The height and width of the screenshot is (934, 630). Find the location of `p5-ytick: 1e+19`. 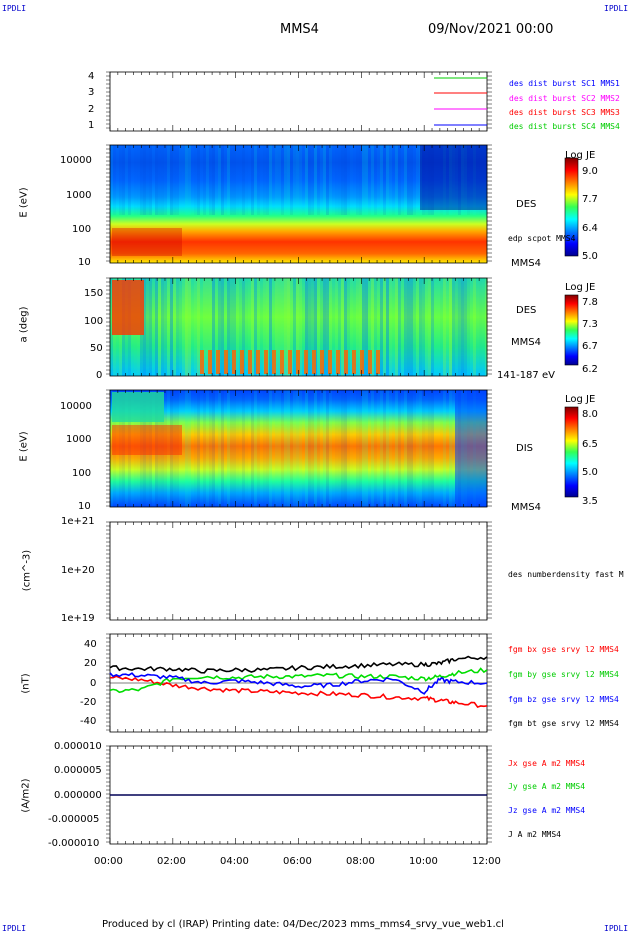

p5-ytick: 1e+19 is located at coordinates (78, 618).